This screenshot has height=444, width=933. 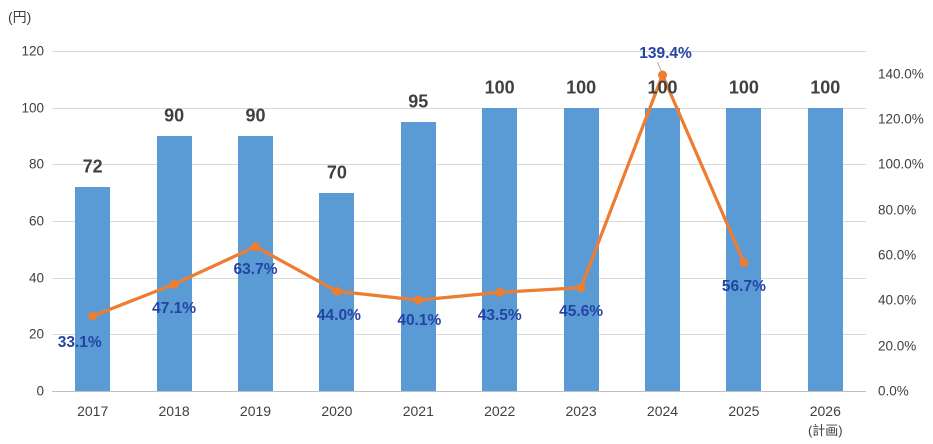 What do you see at coordinates (174, 263) in the screenshot?
I see `bar-2018` at bounding box center [174, 263].